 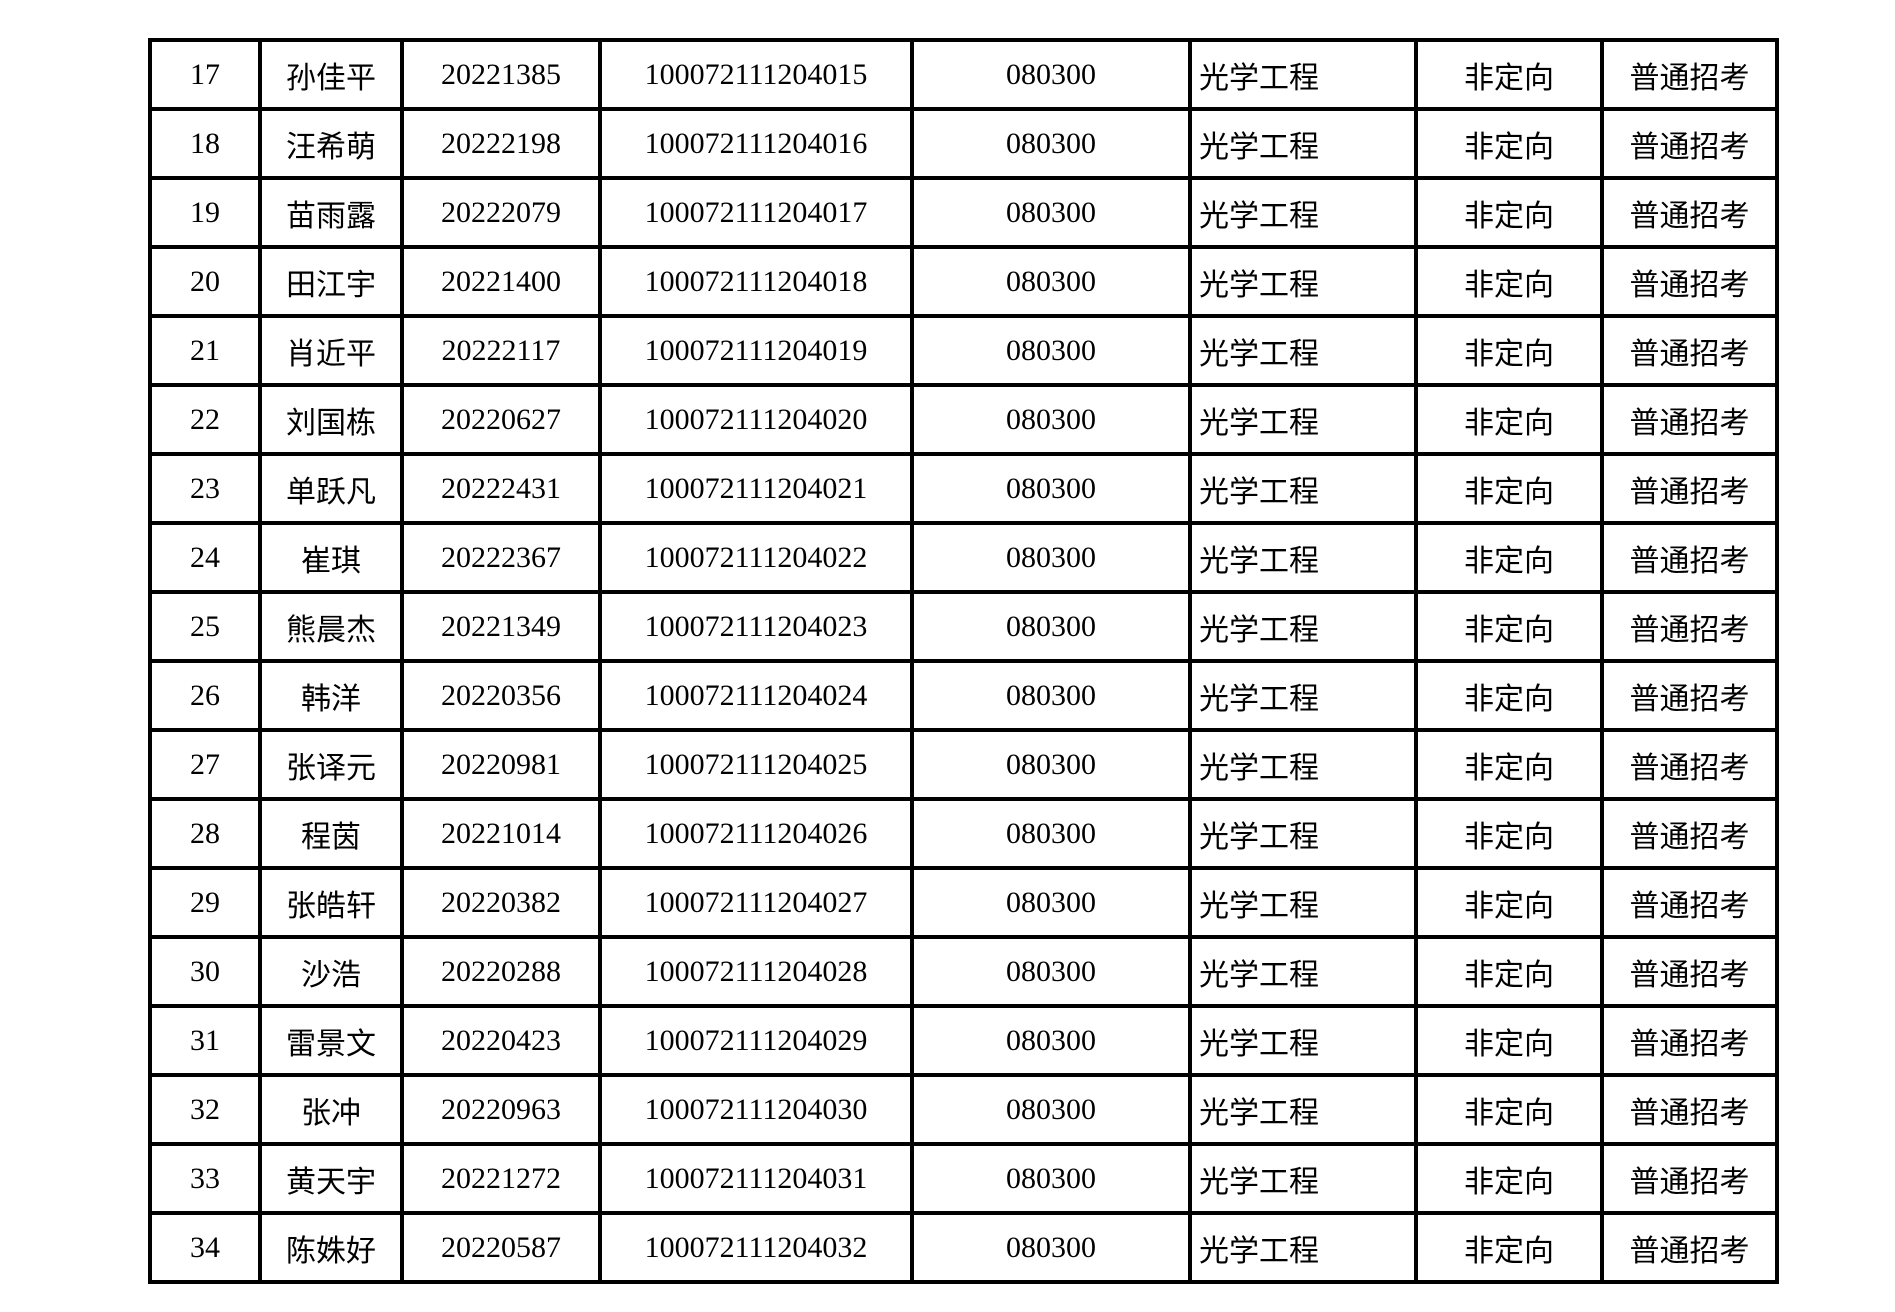 What do you see at coordinates (501, 833) in the screenshot?
I see `cell-student-number: 20221014` at bounding box center [501, 833].